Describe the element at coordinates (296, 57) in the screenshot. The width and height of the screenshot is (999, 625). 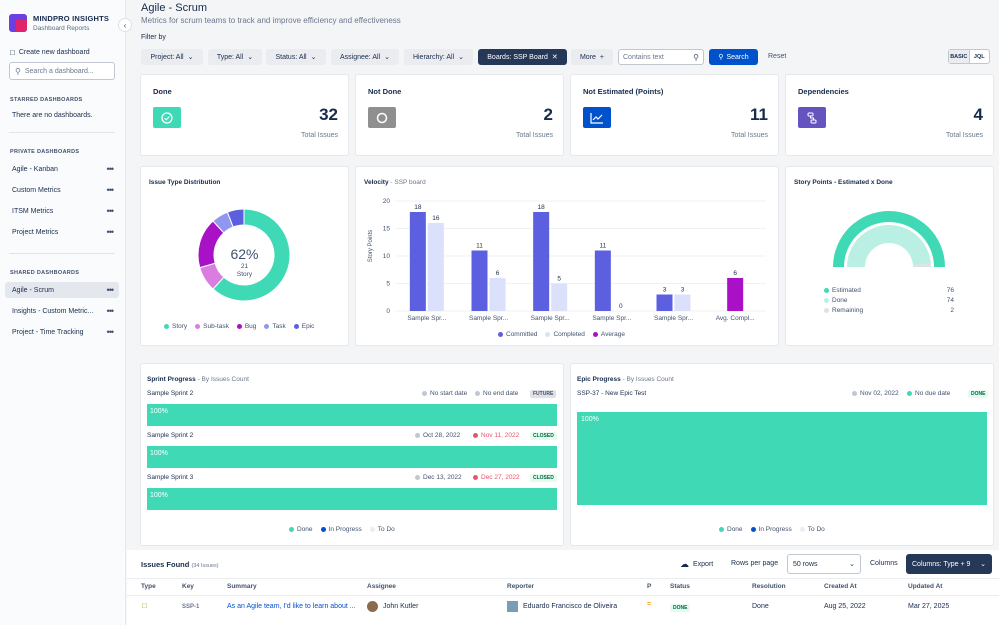
I see `status-filter: Status: All ⌄` at that location.